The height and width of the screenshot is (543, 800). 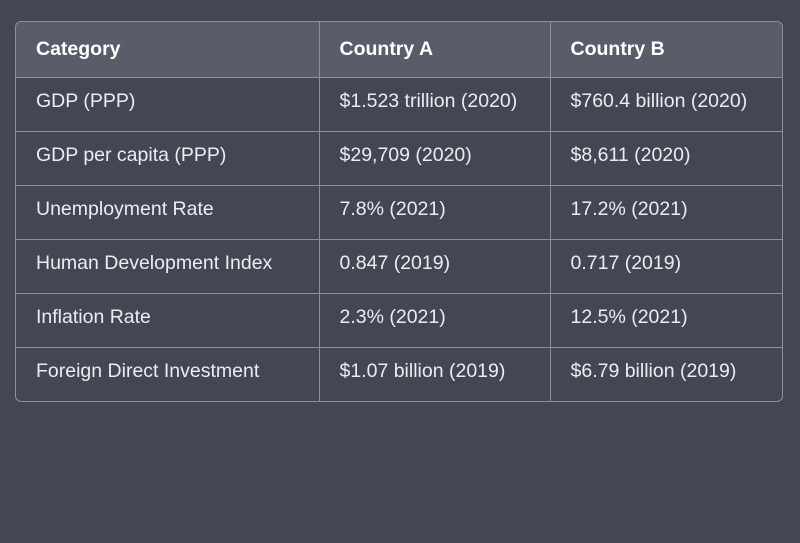 I want to click on cell-country-b: $6.79 billion (2019), so click(x=653, y=371).